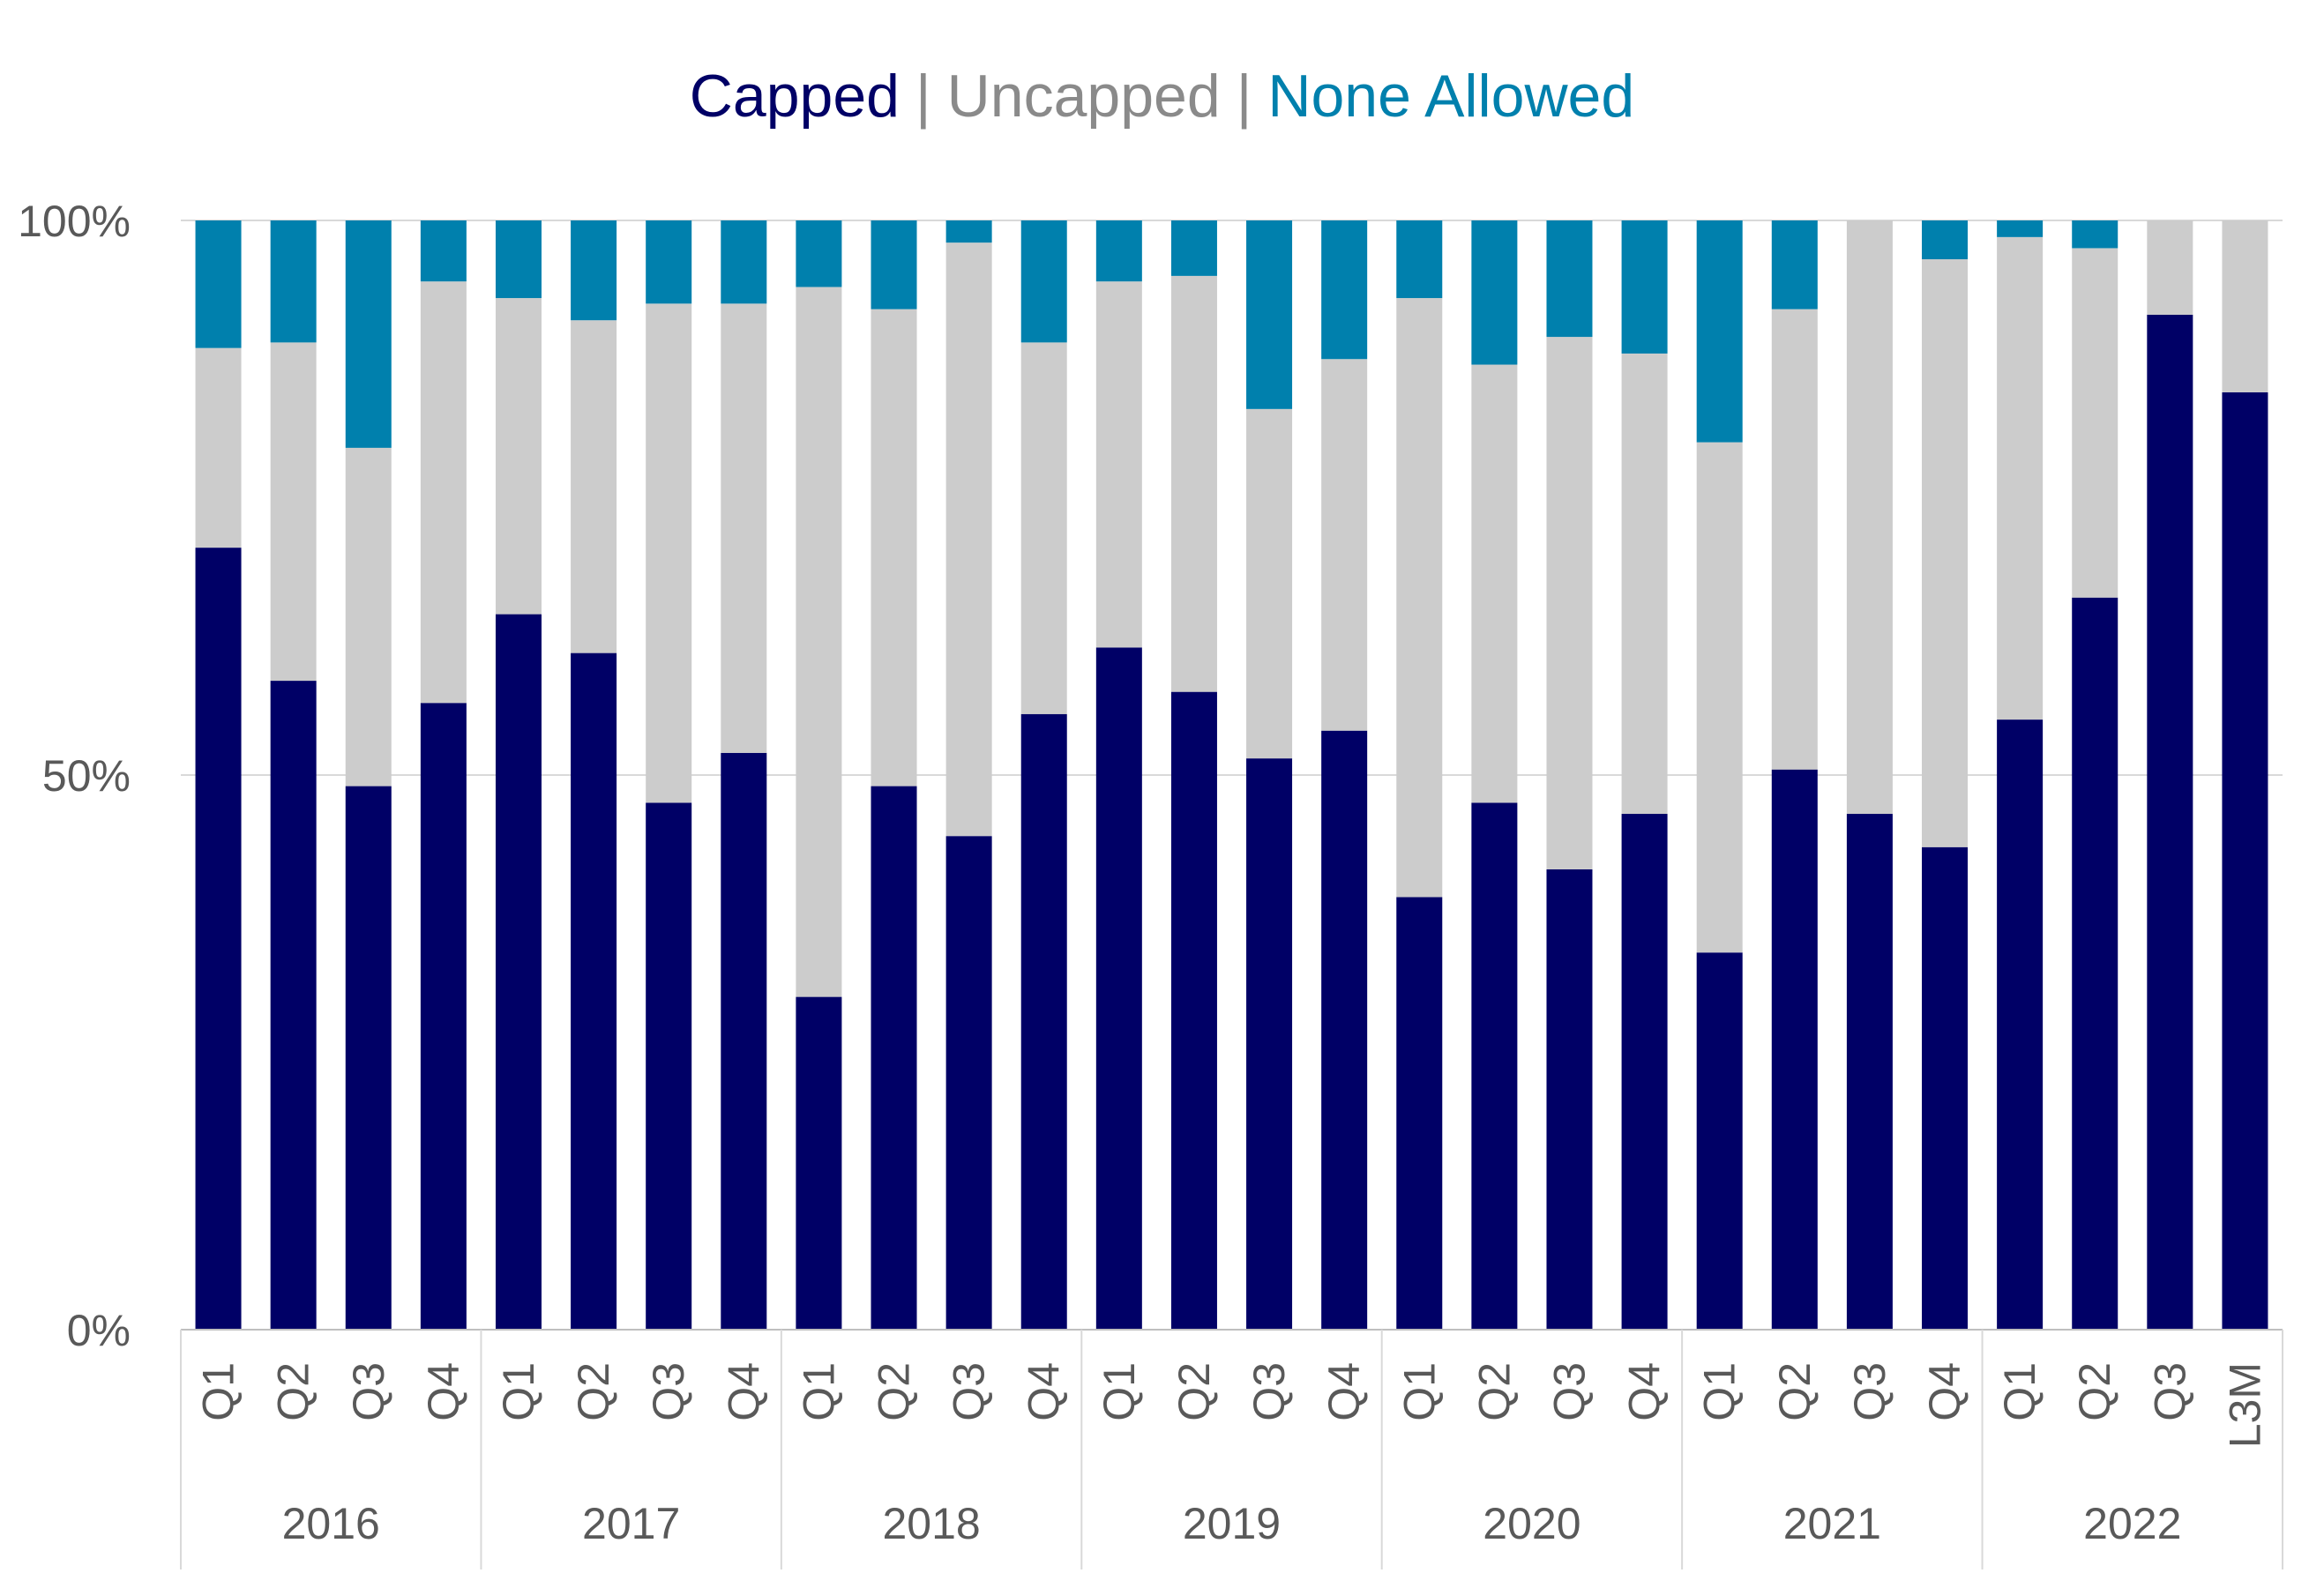 The height and width of the screenshot is (1588, 2324). Describe the element at coordinates (631, 1523) in the screenshot. I see `x-group-label: 2017` at that location.